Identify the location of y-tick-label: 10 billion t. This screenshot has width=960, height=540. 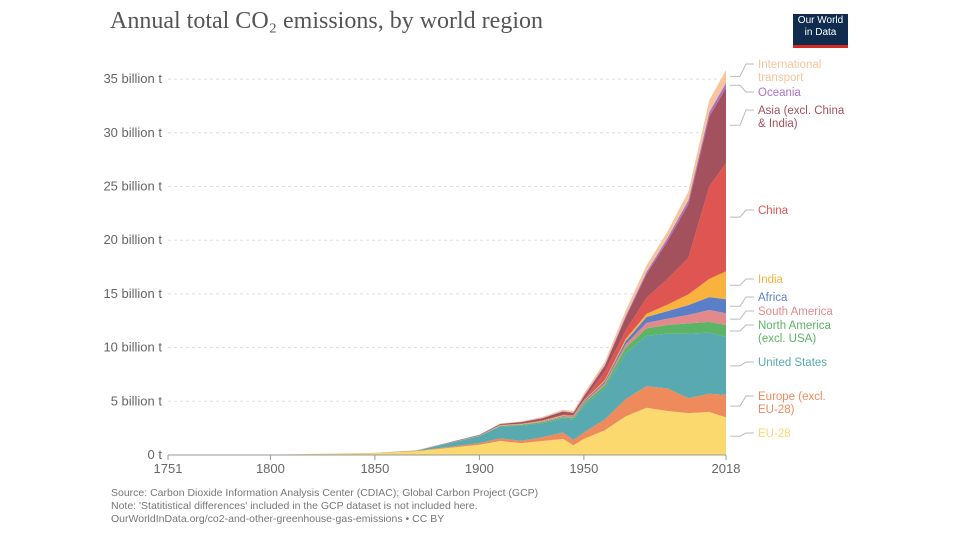
(132, 347).